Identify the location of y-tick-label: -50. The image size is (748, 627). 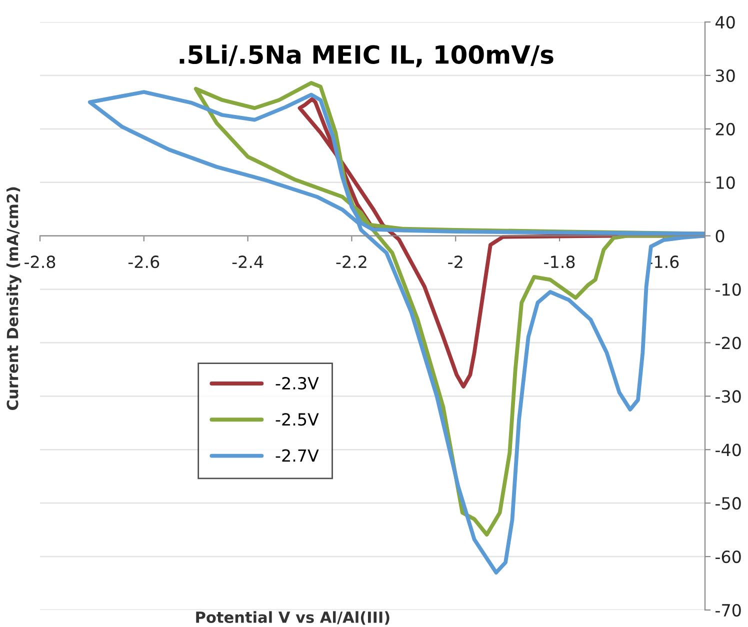
(728, 503).